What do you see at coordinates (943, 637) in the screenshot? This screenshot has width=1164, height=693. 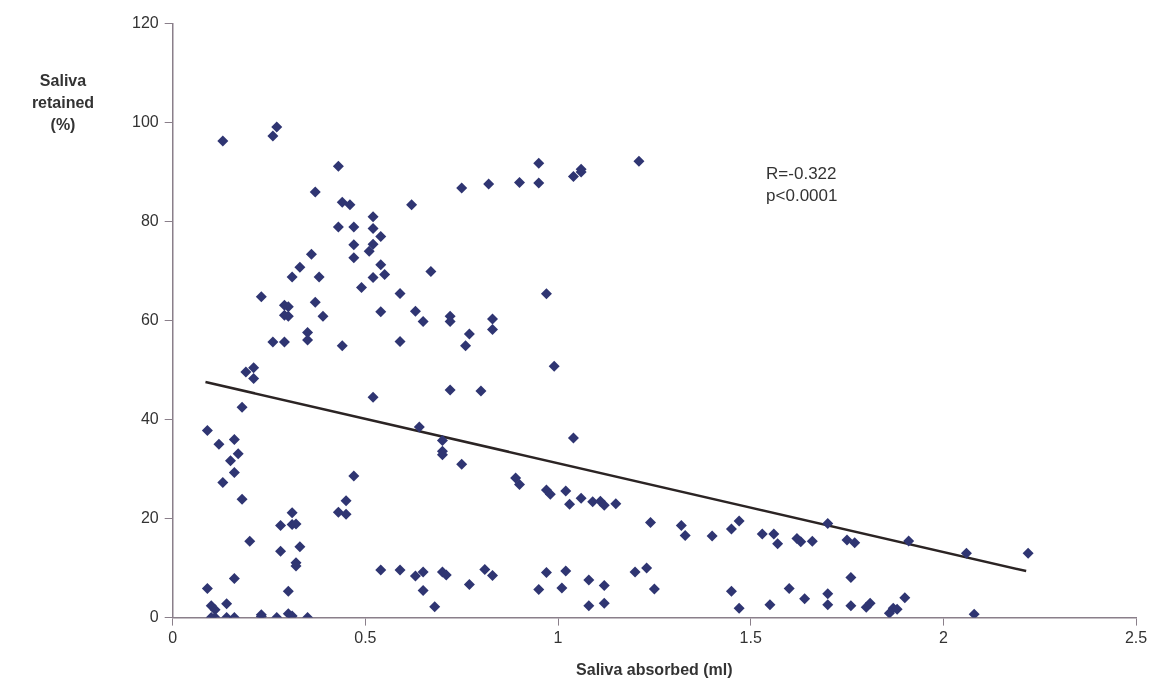 I see `x-tick-label: 2` at bounding box center [943, 637].